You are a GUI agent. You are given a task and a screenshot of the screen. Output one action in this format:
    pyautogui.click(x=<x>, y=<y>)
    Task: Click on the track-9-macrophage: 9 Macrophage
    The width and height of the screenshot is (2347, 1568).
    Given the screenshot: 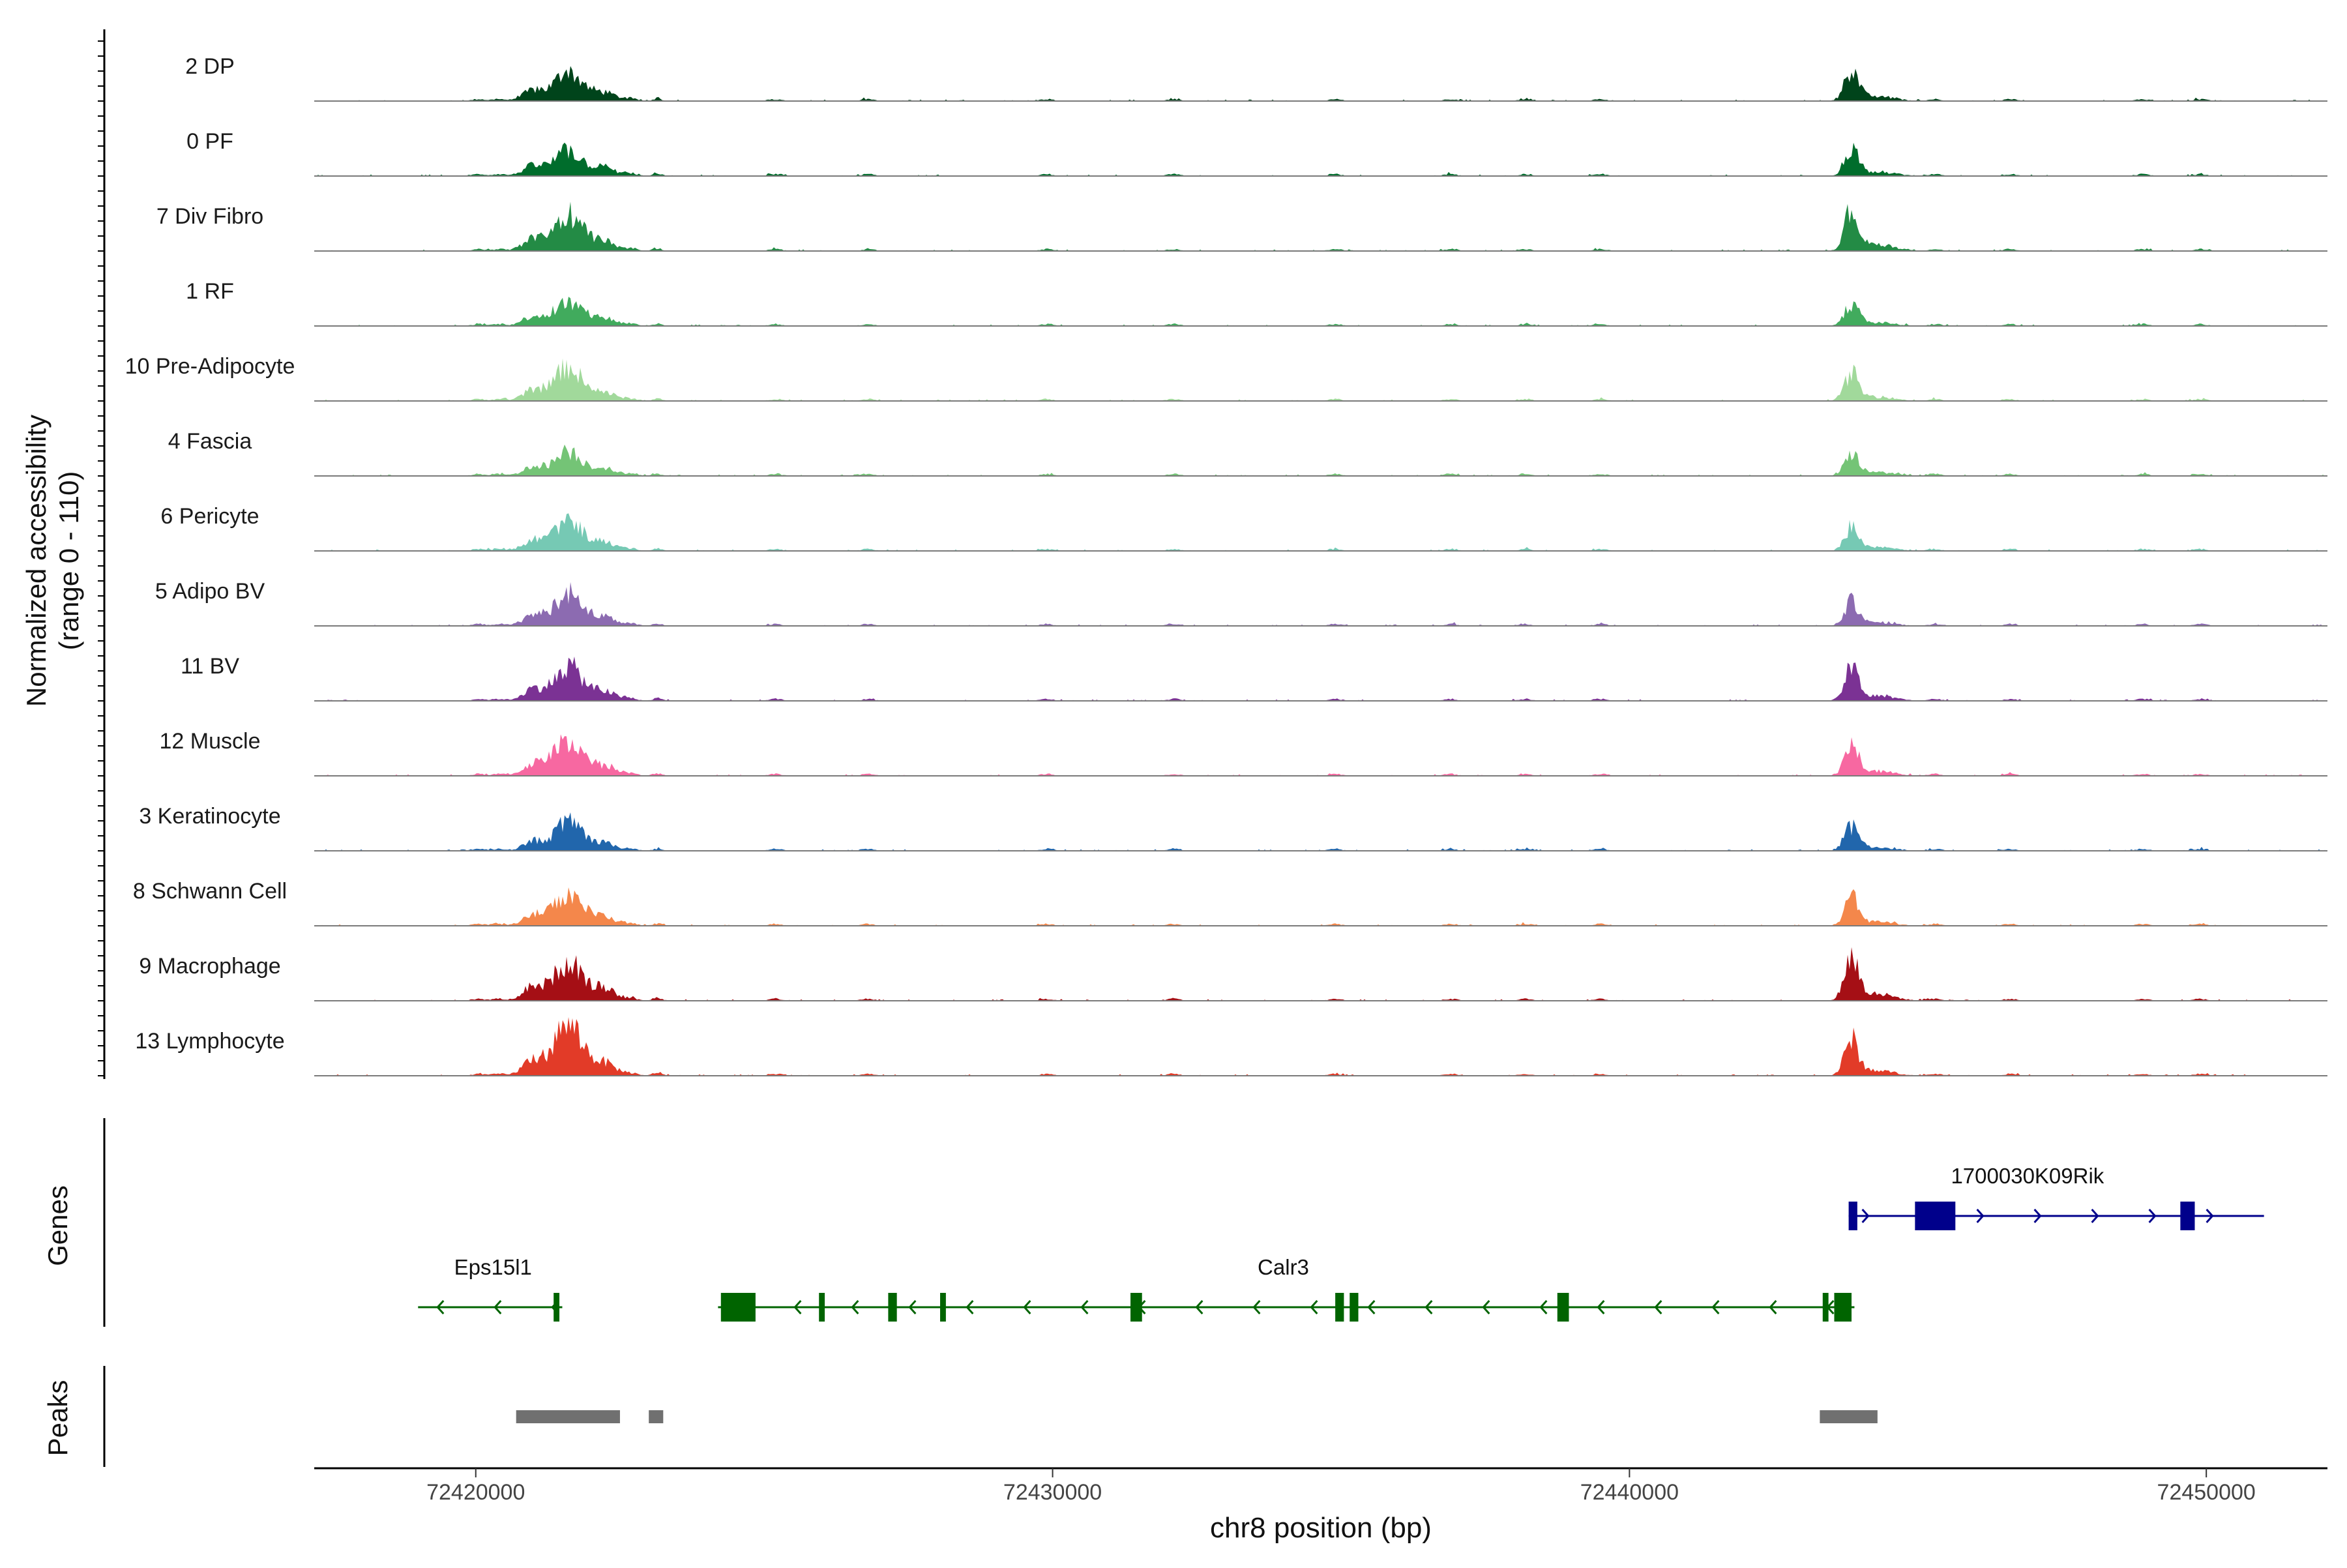 What is the action you would take?
    pyautogui.click(x=1233, y=974)
    